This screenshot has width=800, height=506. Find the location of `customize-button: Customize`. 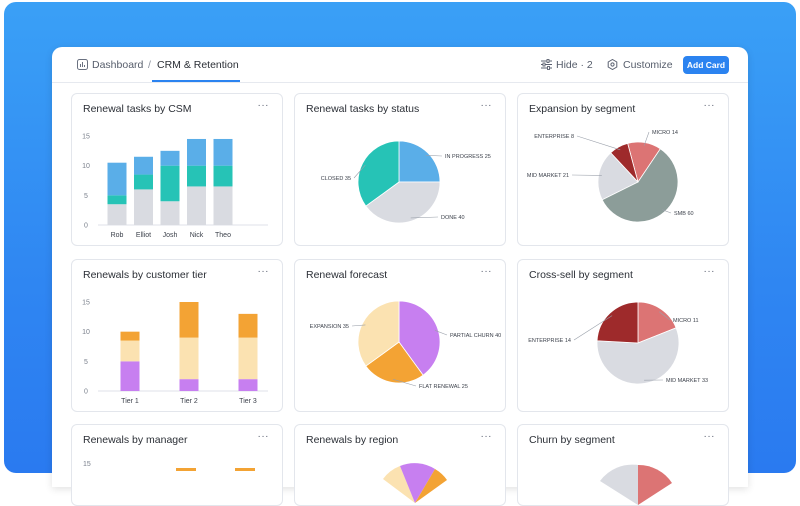

customize-button: Customize is located at coordinates (640, 65).